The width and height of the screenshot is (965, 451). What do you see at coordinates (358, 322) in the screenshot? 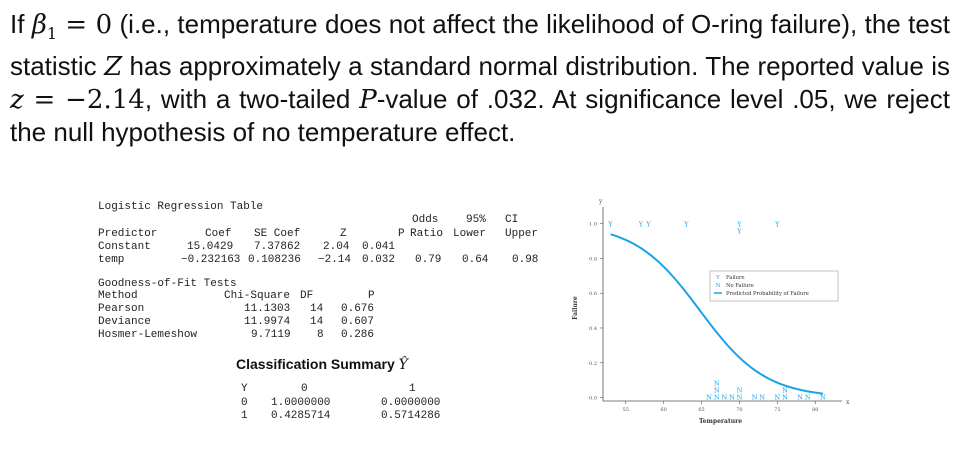
I see `gof-row-deviance-p: 0.607` at bounding box center [358, 322].